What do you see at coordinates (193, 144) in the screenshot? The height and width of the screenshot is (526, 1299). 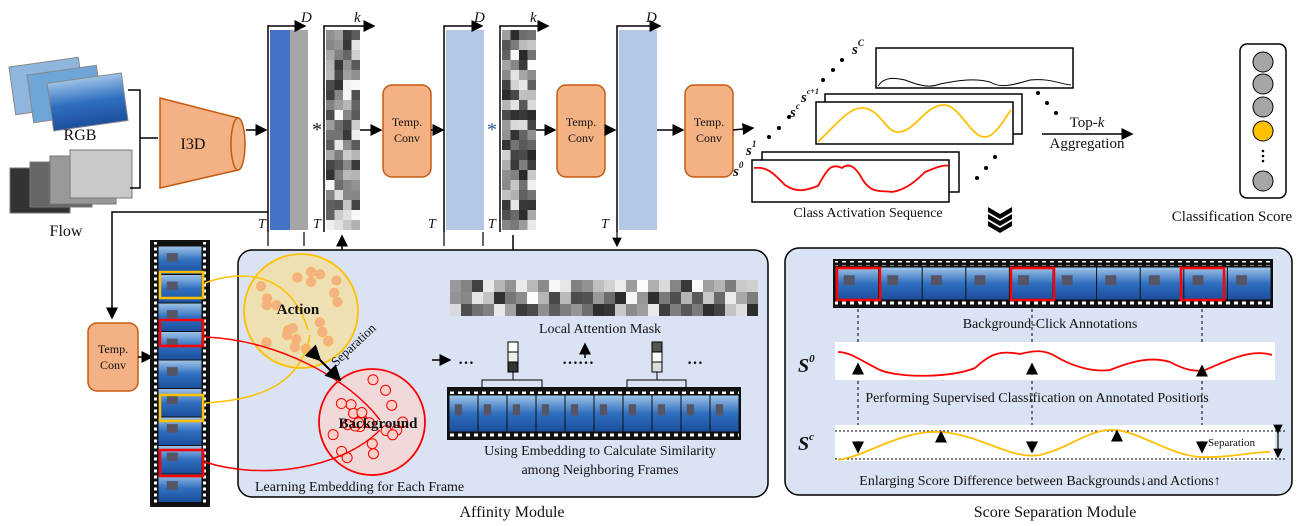 I see `i3d-label: I3D` at bounding box center [193, 144].